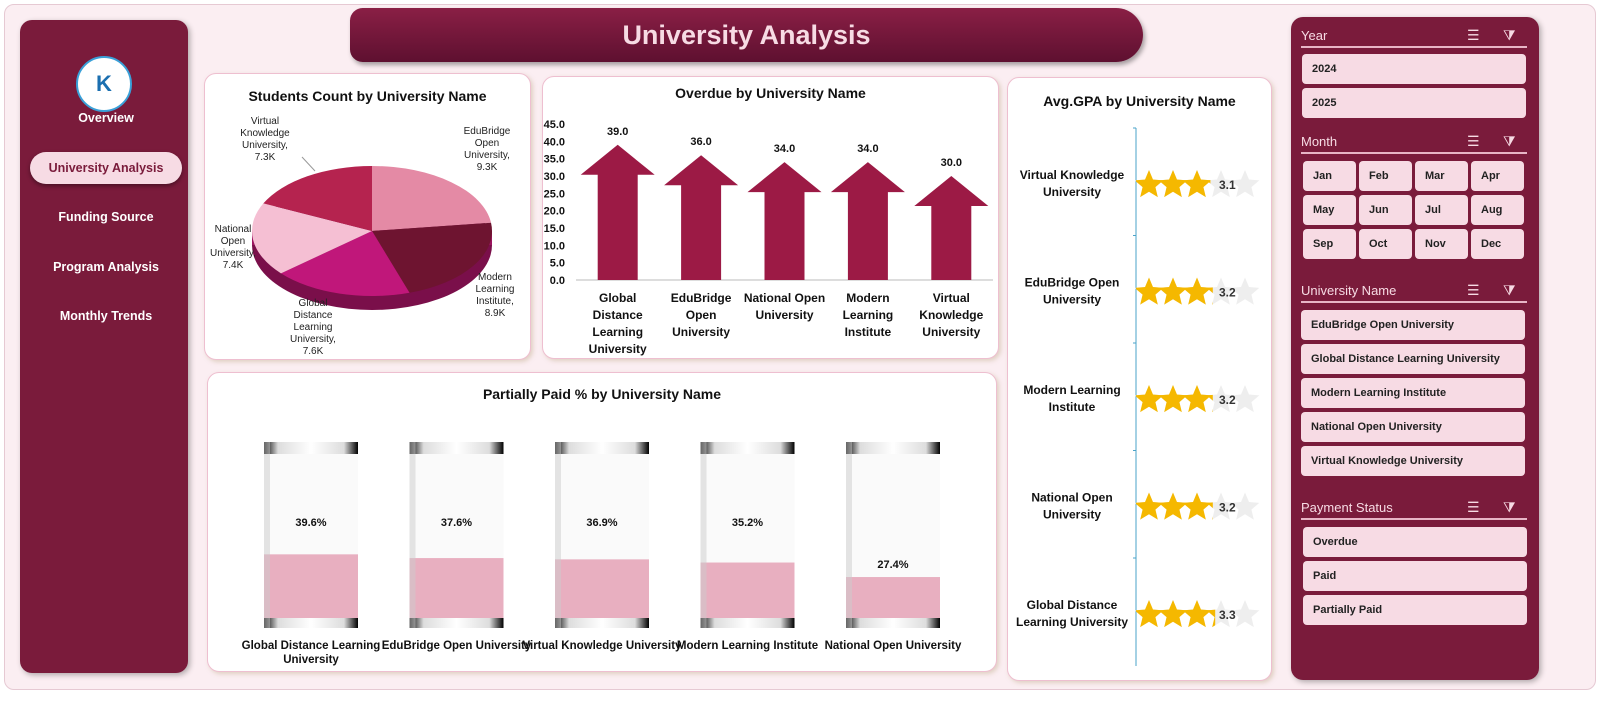  I want to click on y-tick-label: 10.0, so click(554, 246).